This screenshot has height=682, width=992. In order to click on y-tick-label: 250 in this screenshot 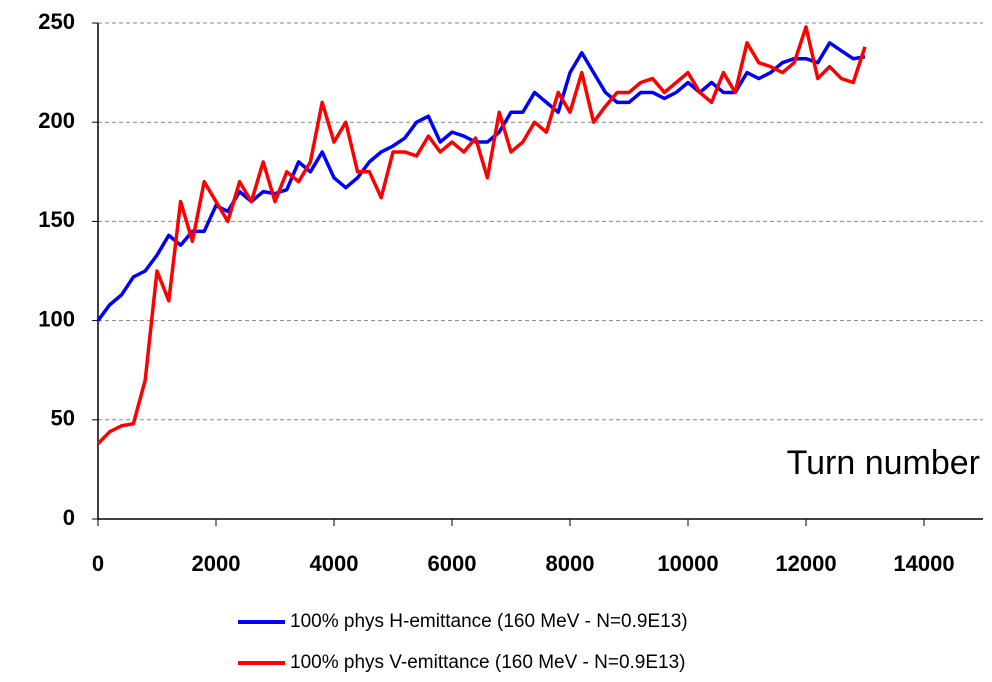, I will do `click(56, 21)`.